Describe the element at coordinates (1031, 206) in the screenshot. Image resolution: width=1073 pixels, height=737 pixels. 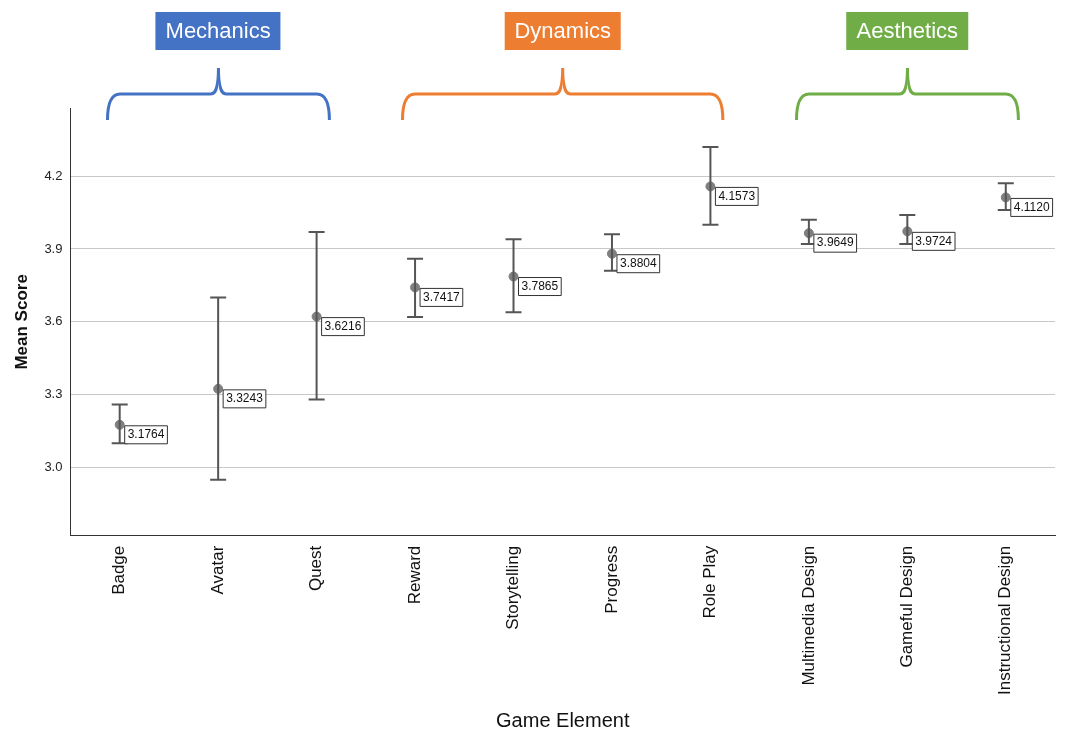
I see `data-label: 4.1120` at that location.